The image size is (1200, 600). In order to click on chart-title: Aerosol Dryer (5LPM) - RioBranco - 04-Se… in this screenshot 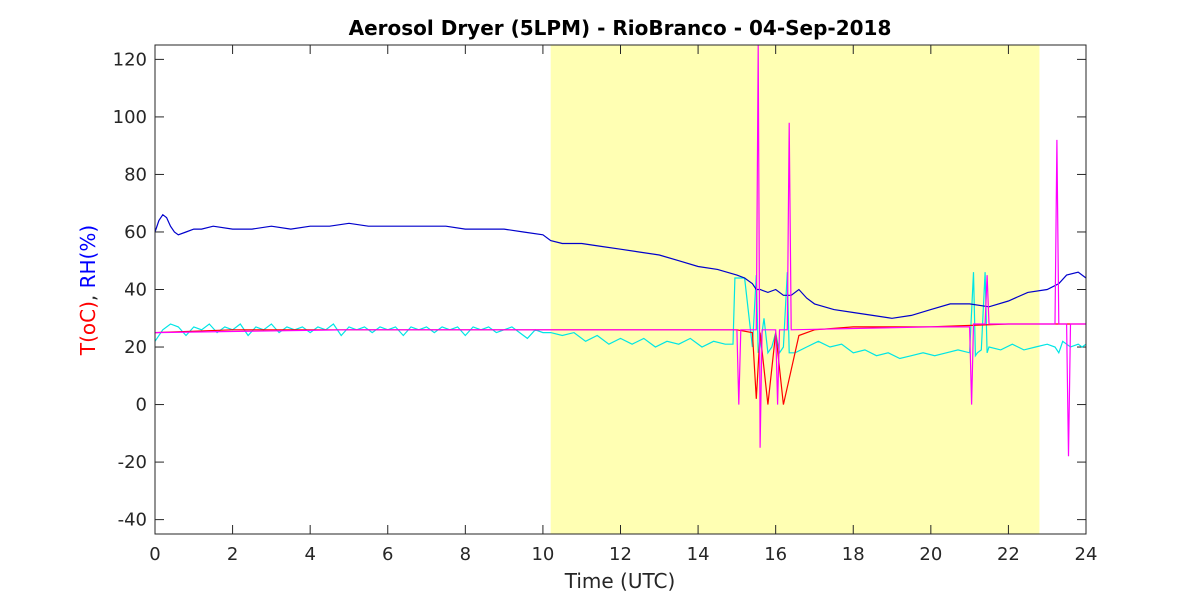, I will do `click(620, 28)`.